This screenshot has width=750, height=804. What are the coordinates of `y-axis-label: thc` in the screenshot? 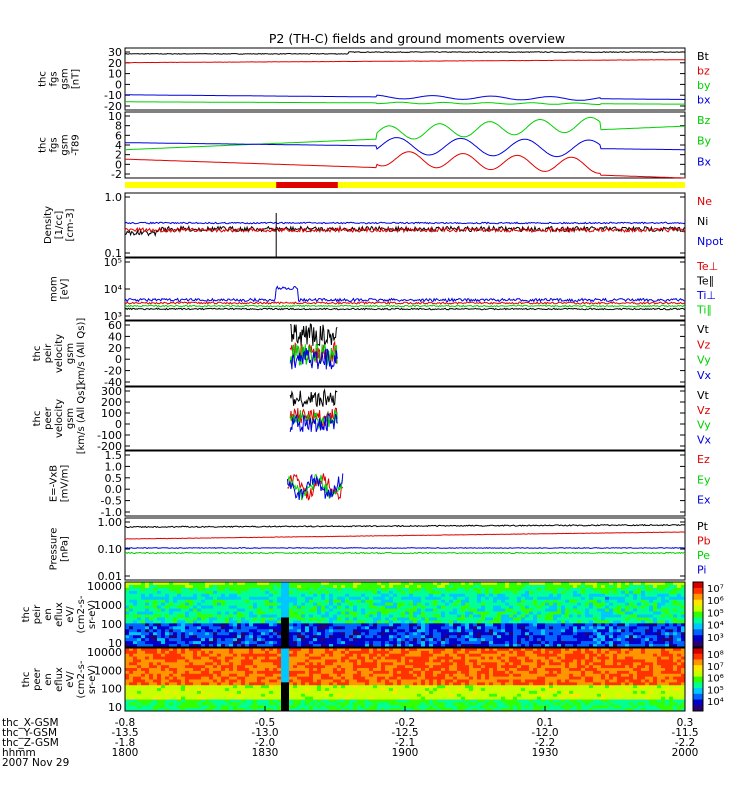 It's located at (43, 145).